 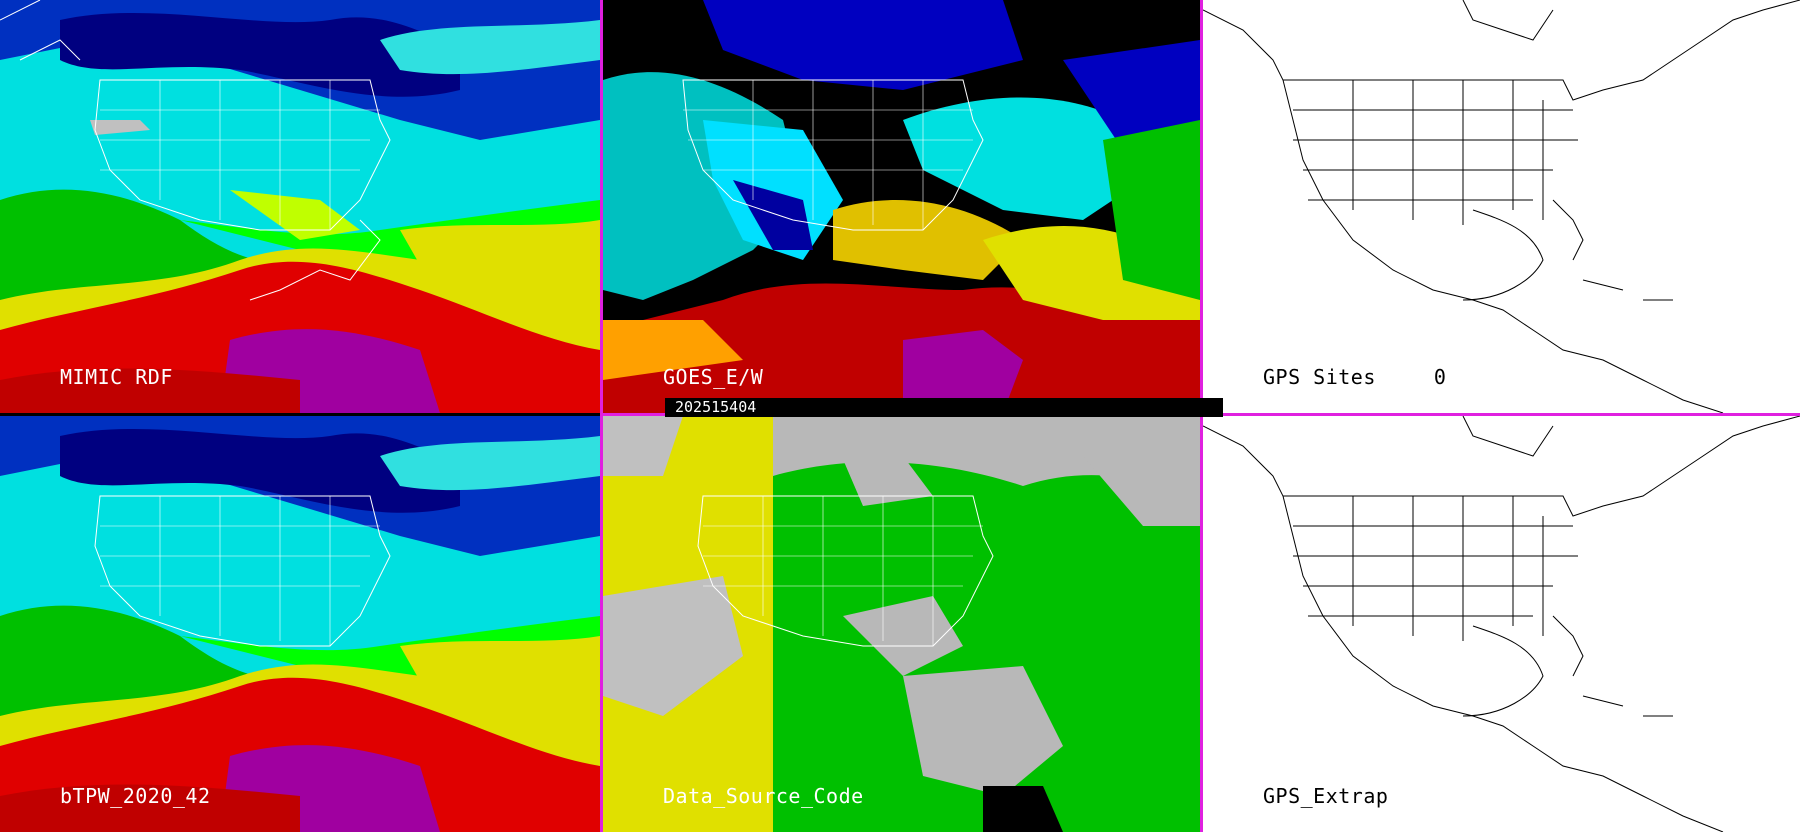 What do you see at coordinates (763, 796) in the screenshot?
I see `panel-label: Data_Source_Code` at bounding box center [763, 796].